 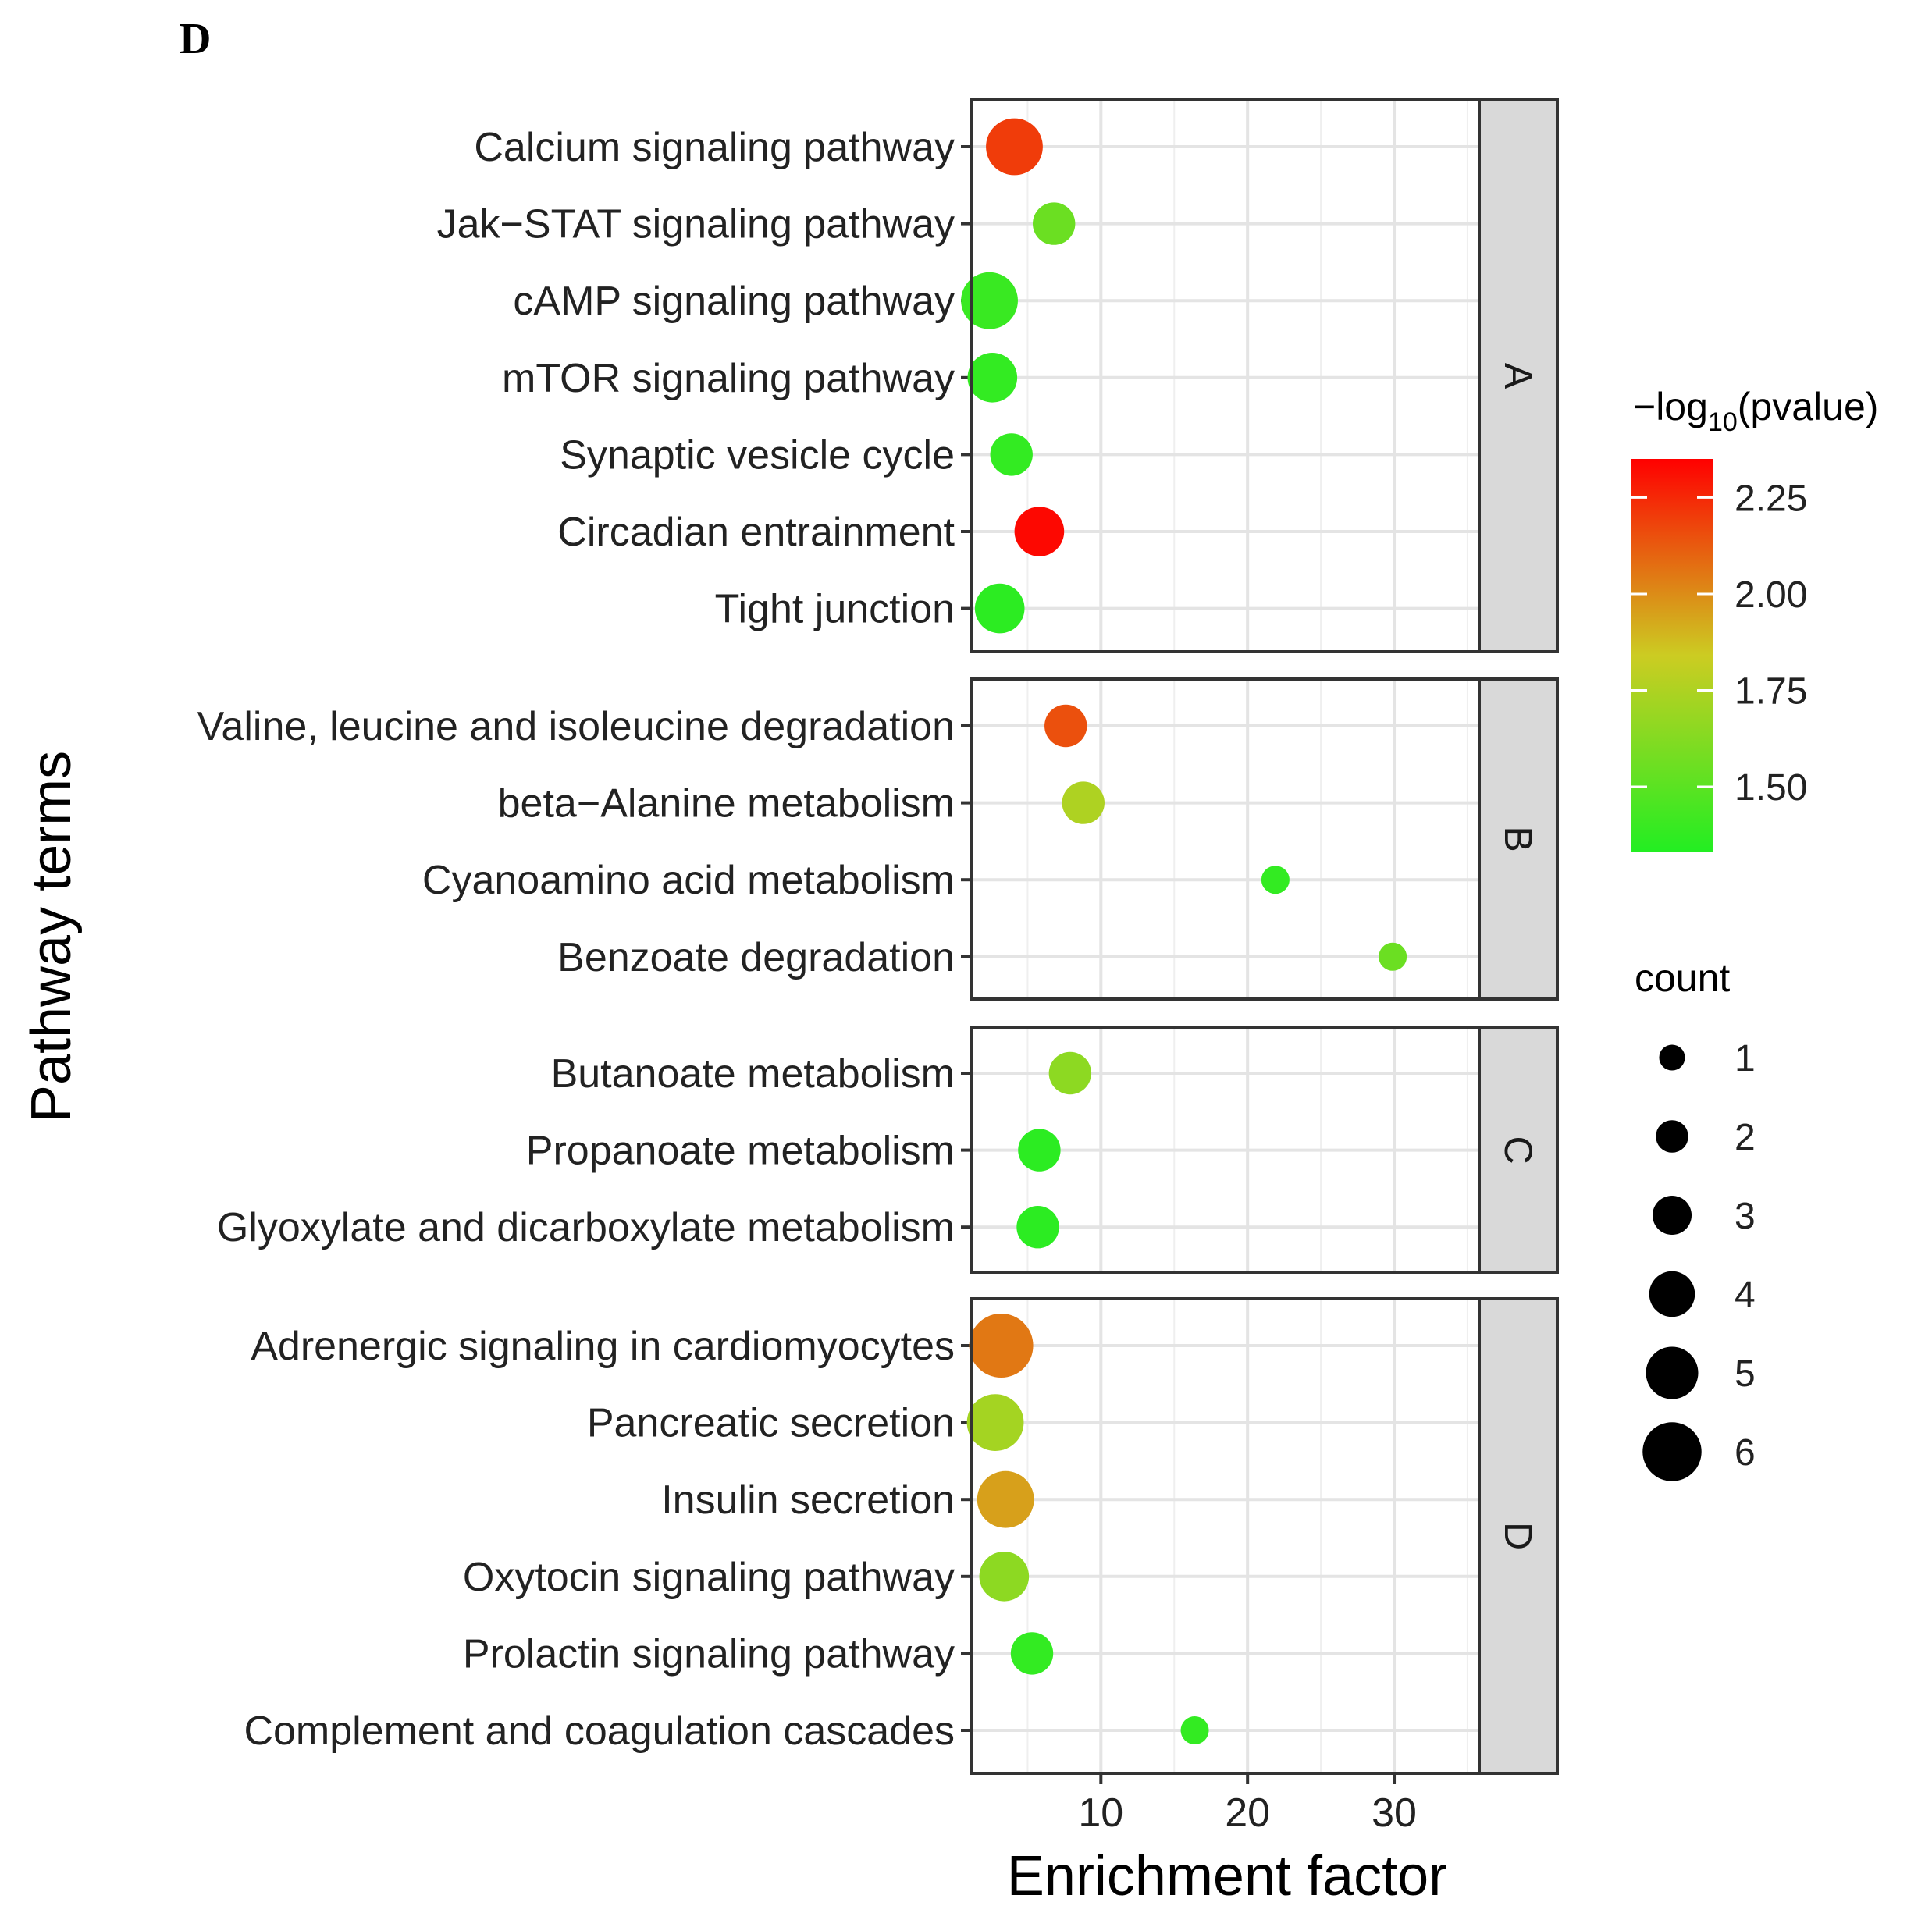 What do you see at coordinates (51, 937) in the screenshot?
I see `y-axis-title: Pathway terms` at bounding box center [51, 937].